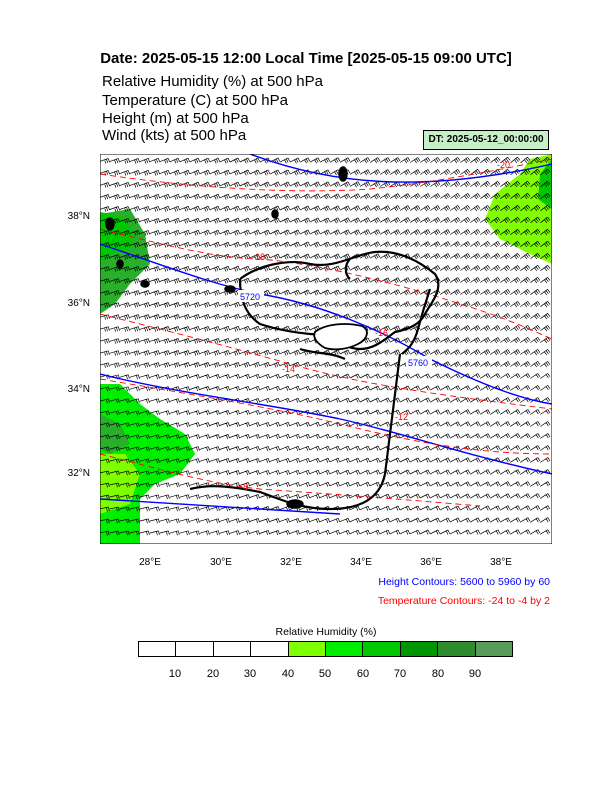 The width and height of the screenshot is (612, 792). I want to click on field-temp: Temperature (C) at 500 hPa, so click(195, 100).